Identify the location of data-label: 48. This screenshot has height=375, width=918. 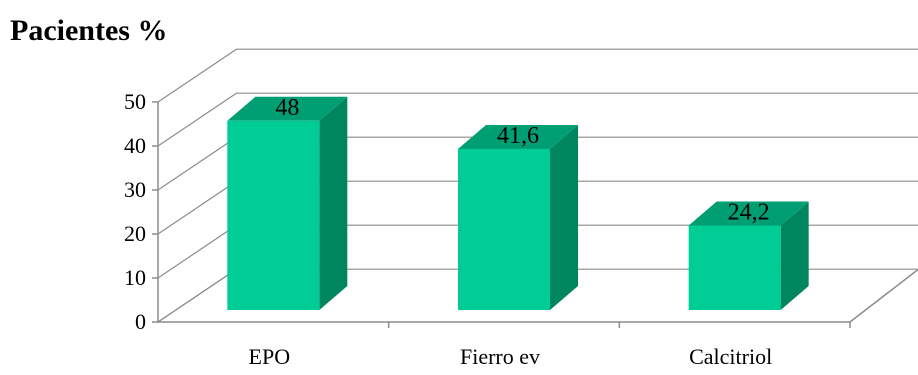
(287, 108).